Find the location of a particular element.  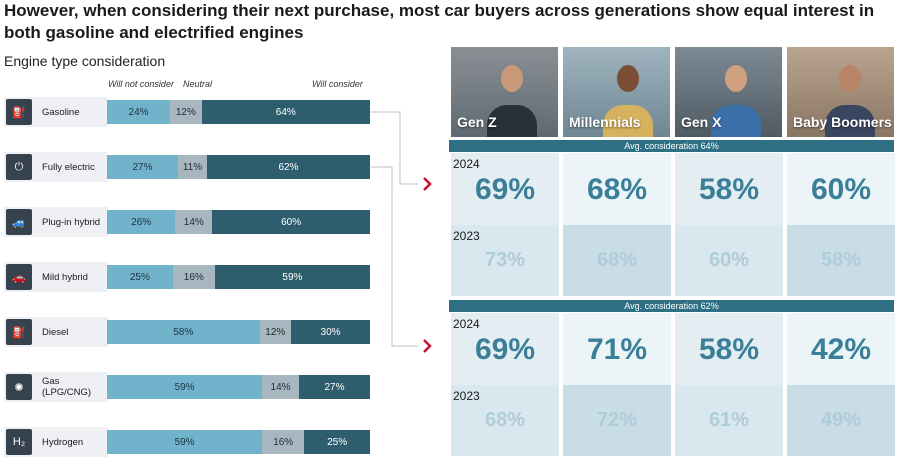

millennials-label: Millennials is located at coordinates (605, 122).